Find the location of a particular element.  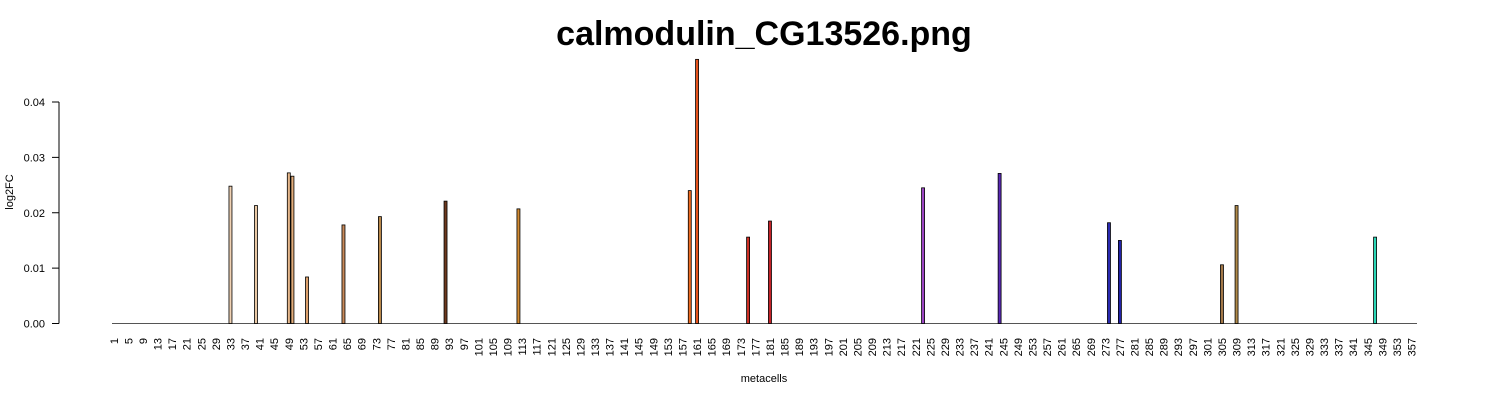

x-tick-label: 205 is located at coordinates (858, 347).